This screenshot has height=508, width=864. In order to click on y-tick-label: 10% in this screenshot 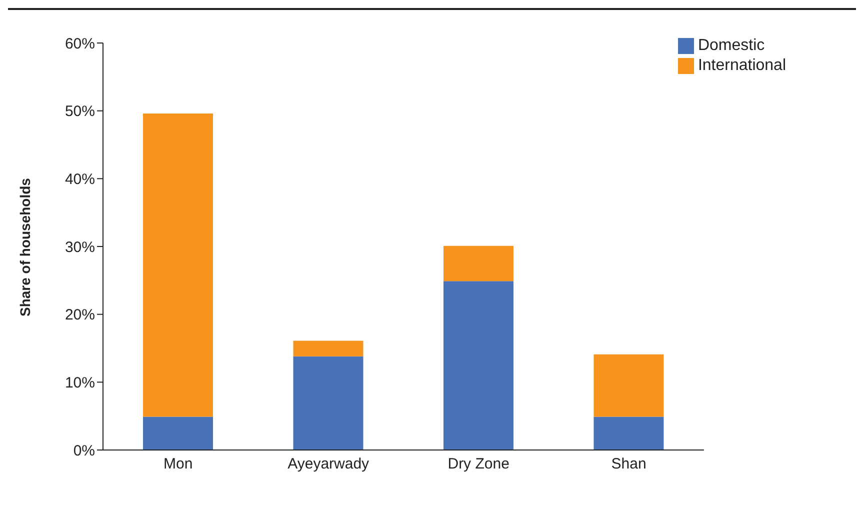, I will do `click(79, 383)`.